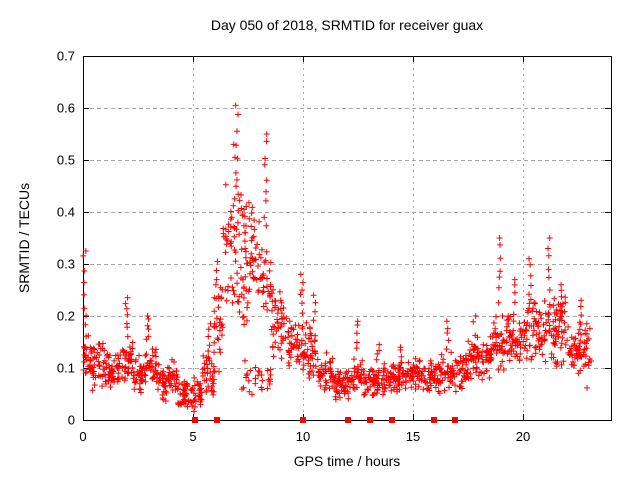 Image resolution: width=640 pixels, height=480 pixels. Describe the element at coordinates (66, 316) in the screenshot. I see `y-tick-label: 0.2` at that location.